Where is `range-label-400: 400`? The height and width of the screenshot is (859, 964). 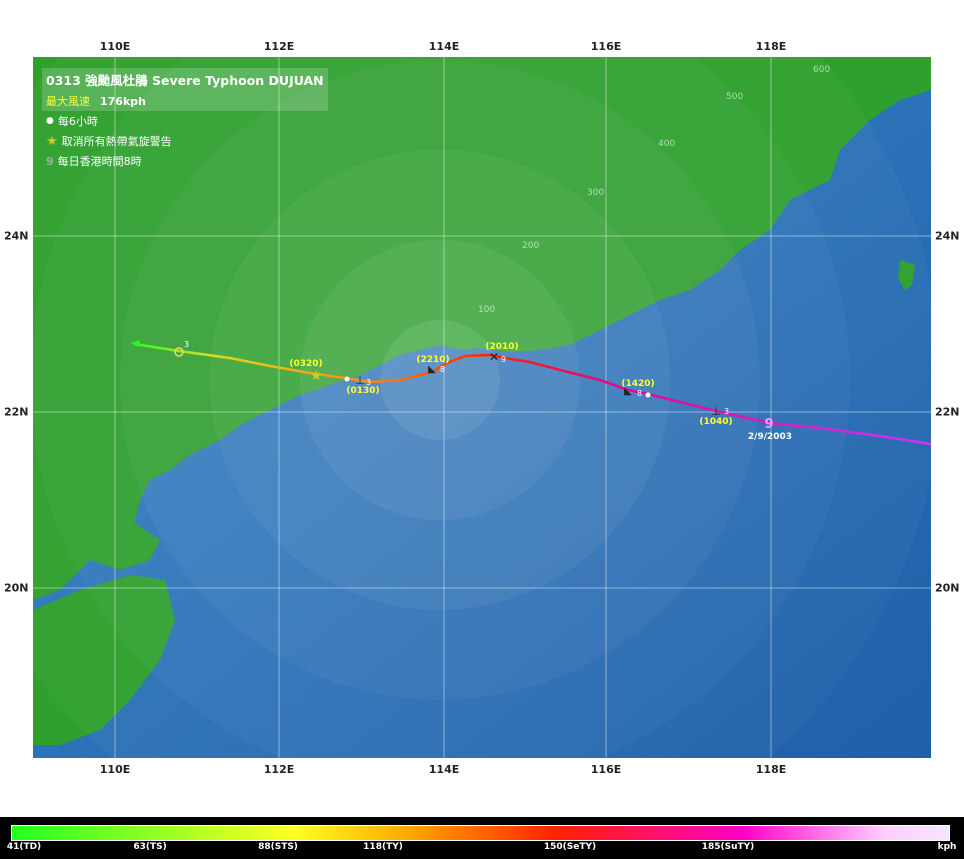
range-label-400: 400 is located at coordinates (666, 144).